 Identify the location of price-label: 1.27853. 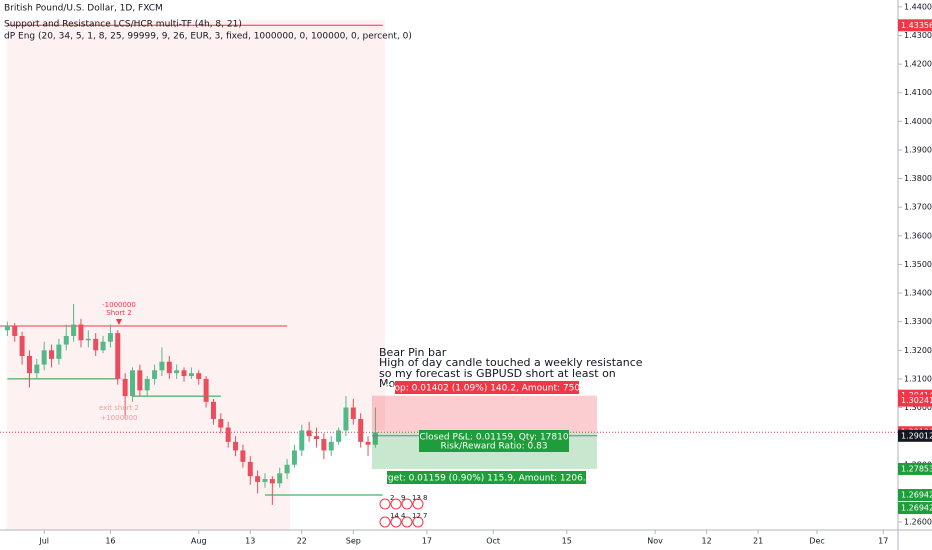
(916, 468).